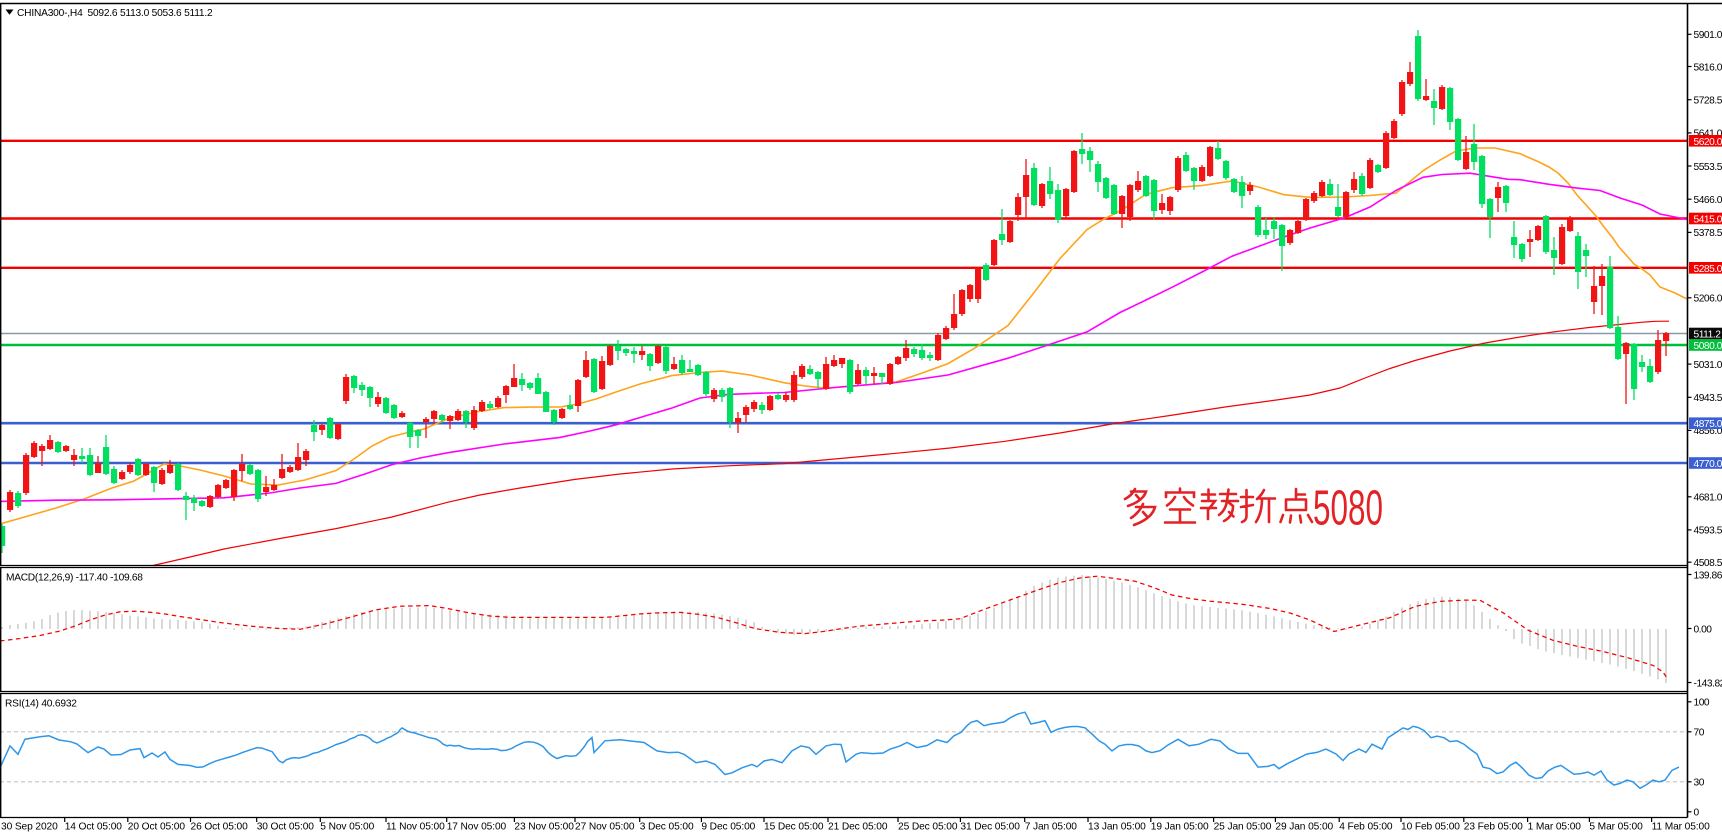 The image size is (1722, 839). I want to click on svg-text: 4770.0, so click(1708, 464).